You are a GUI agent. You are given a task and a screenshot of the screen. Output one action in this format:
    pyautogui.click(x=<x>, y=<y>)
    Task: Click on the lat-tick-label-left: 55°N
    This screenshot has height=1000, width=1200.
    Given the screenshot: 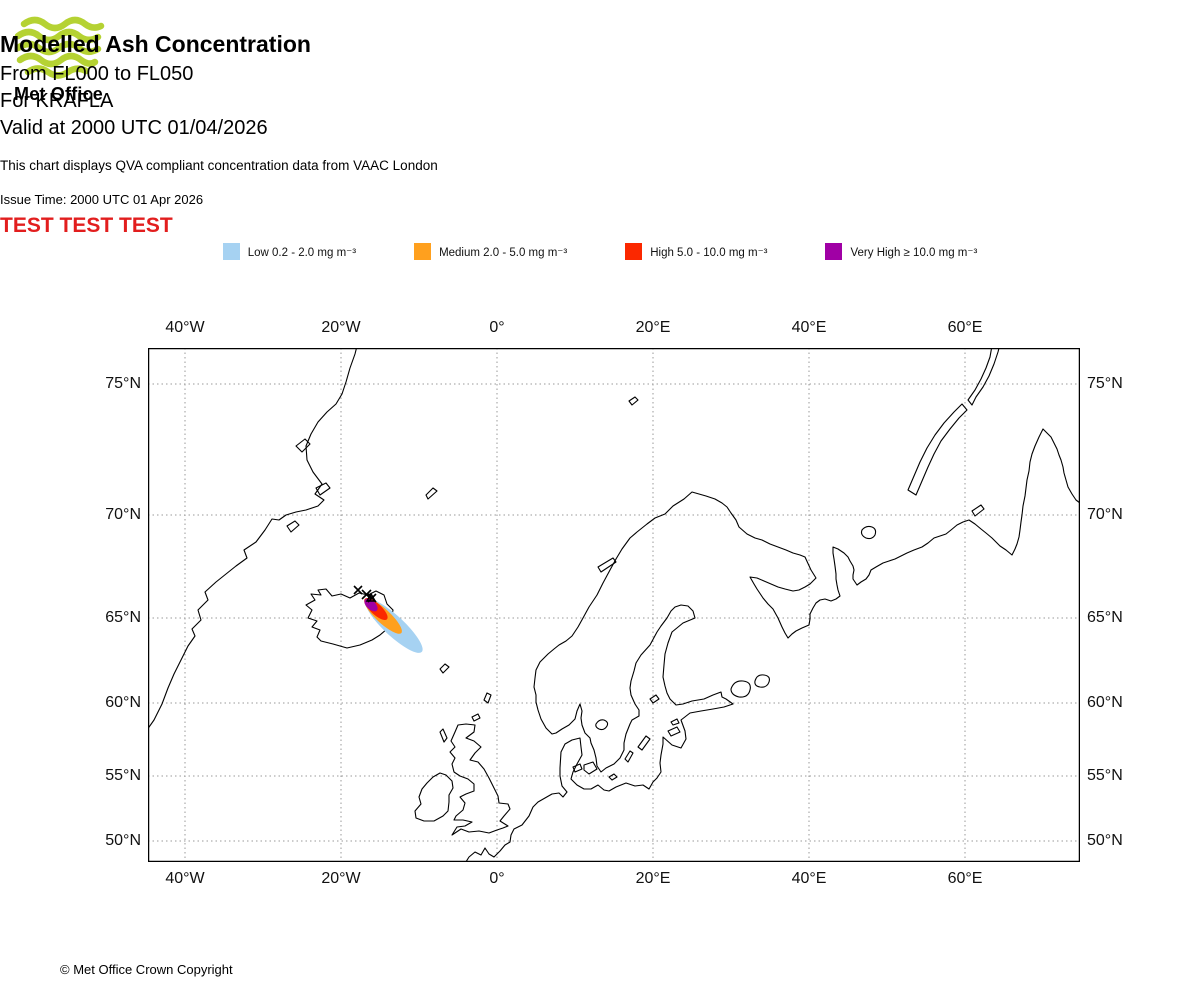 What is the action you would take?
    pyautogui.click(x=123, y=775)
    